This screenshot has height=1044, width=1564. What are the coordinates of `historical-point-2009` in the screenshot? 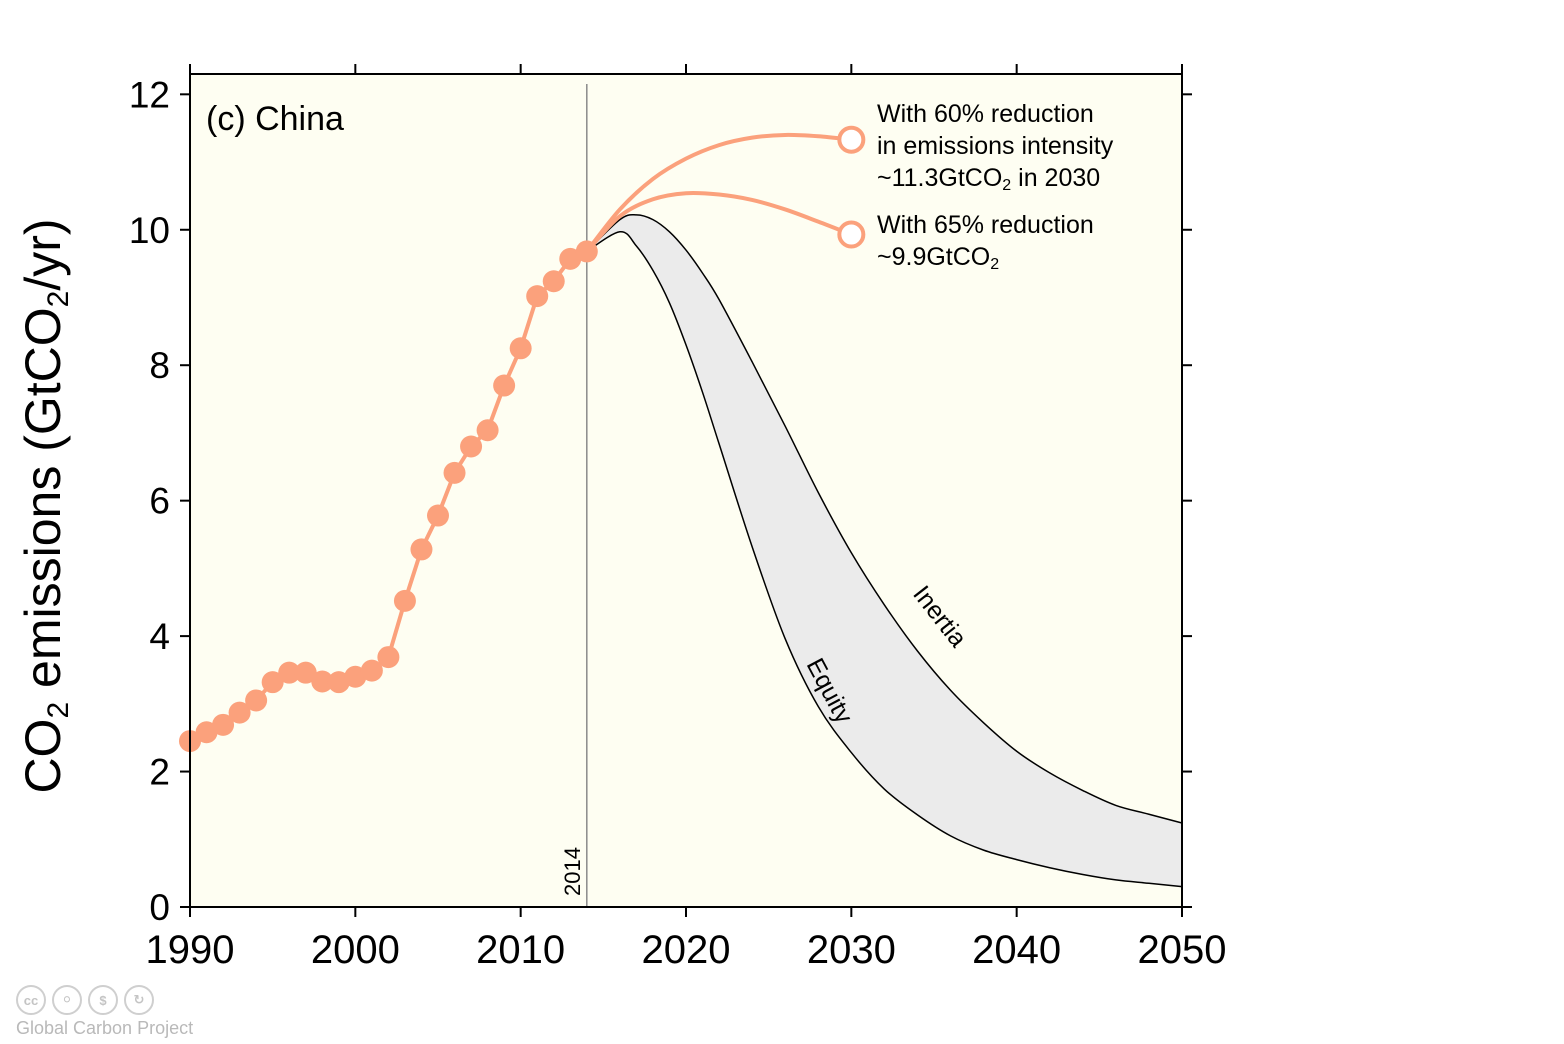 It's located at (504, 385).